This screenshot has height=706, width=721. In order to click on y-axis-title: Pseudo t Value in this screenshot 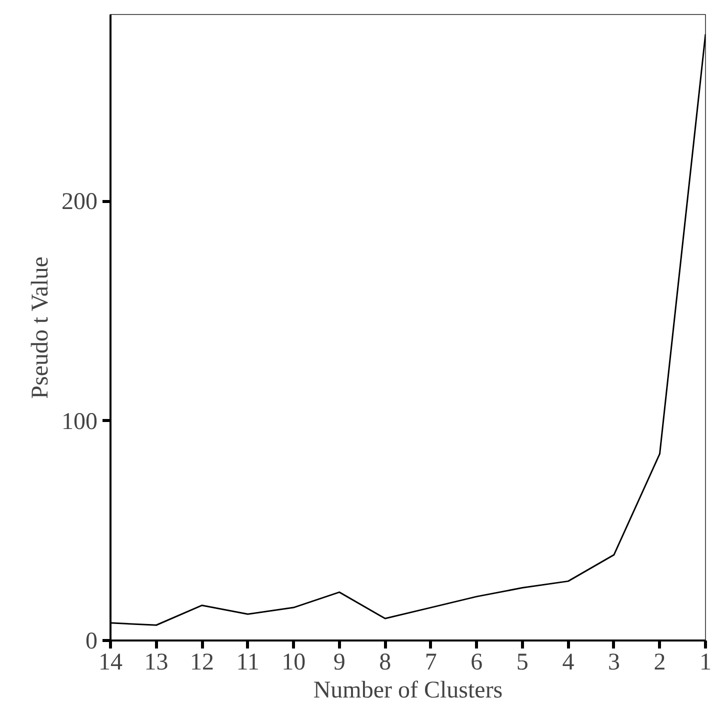, I will do `click(41, 327)`.